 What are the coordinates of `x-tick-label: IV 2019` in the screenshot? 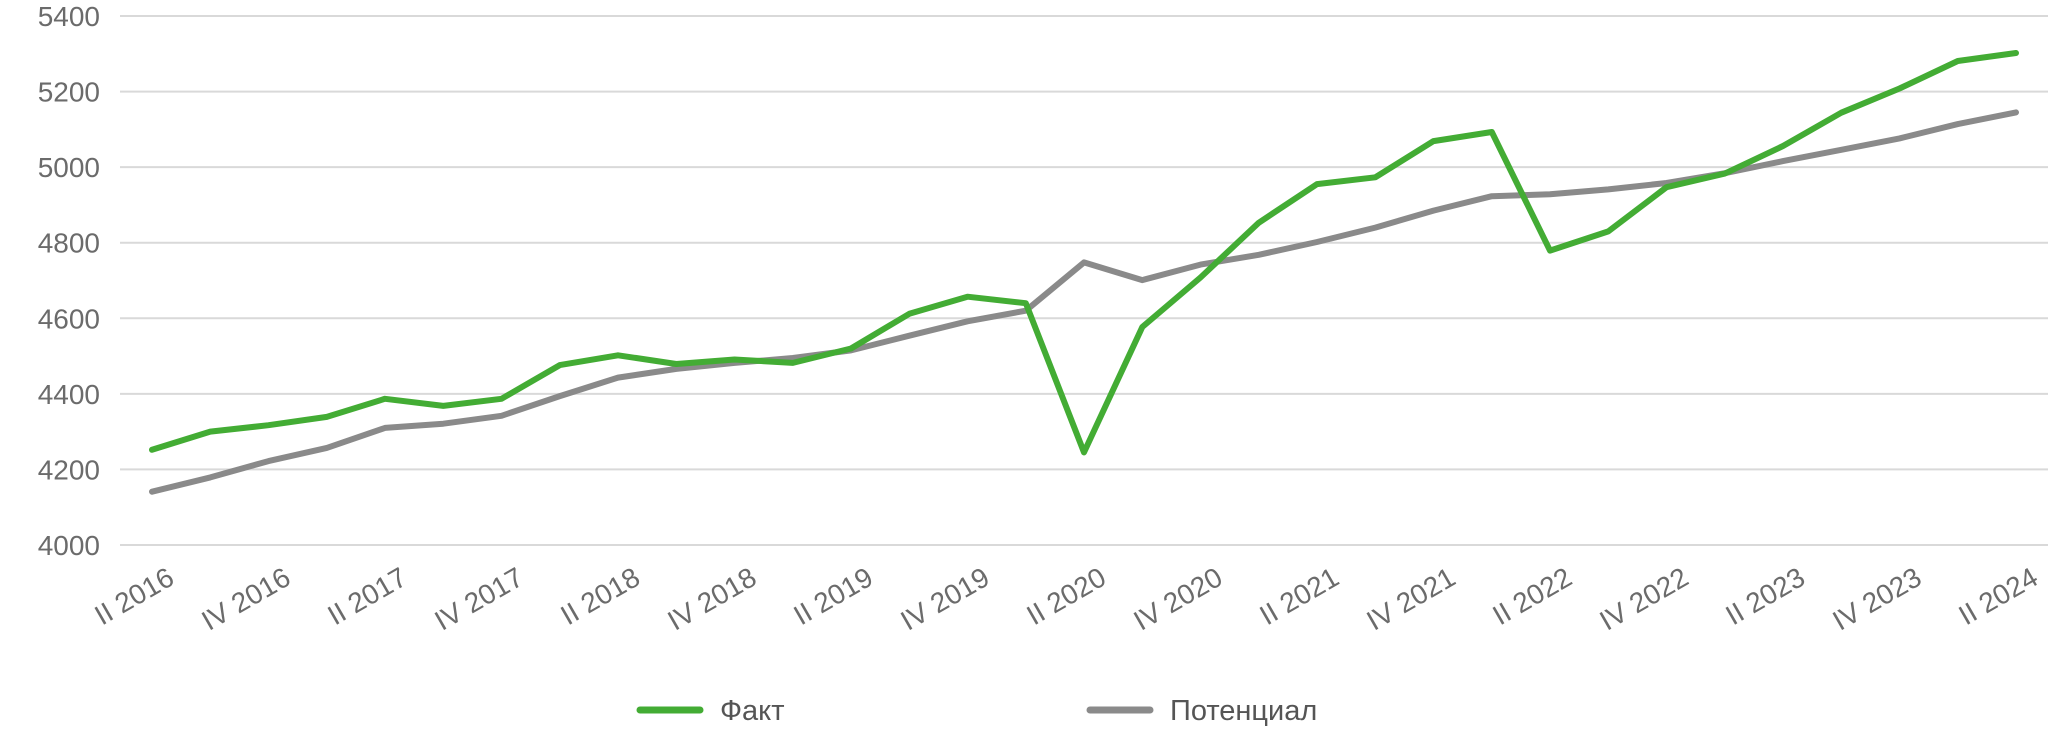 It's located at (944, 598).